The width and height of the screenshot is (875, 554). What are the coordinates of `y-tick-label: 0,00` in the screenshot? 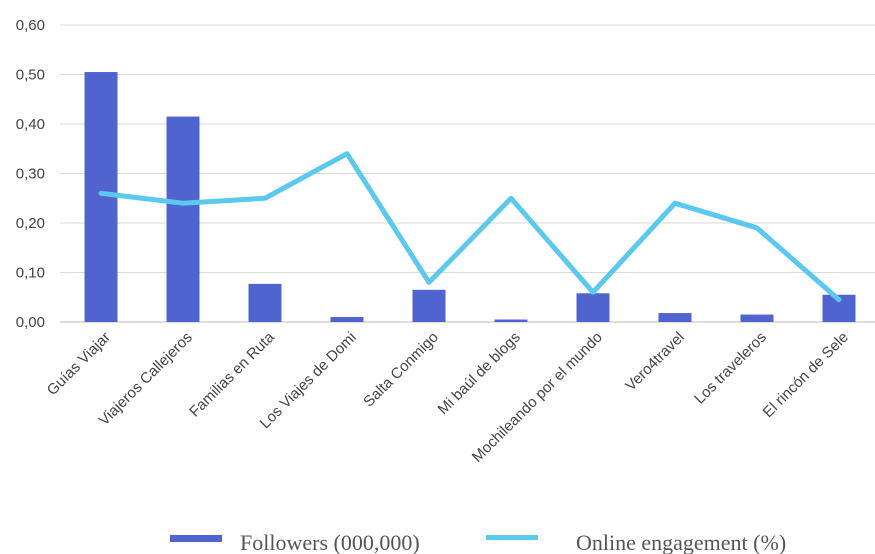 It's located at (30, 322).